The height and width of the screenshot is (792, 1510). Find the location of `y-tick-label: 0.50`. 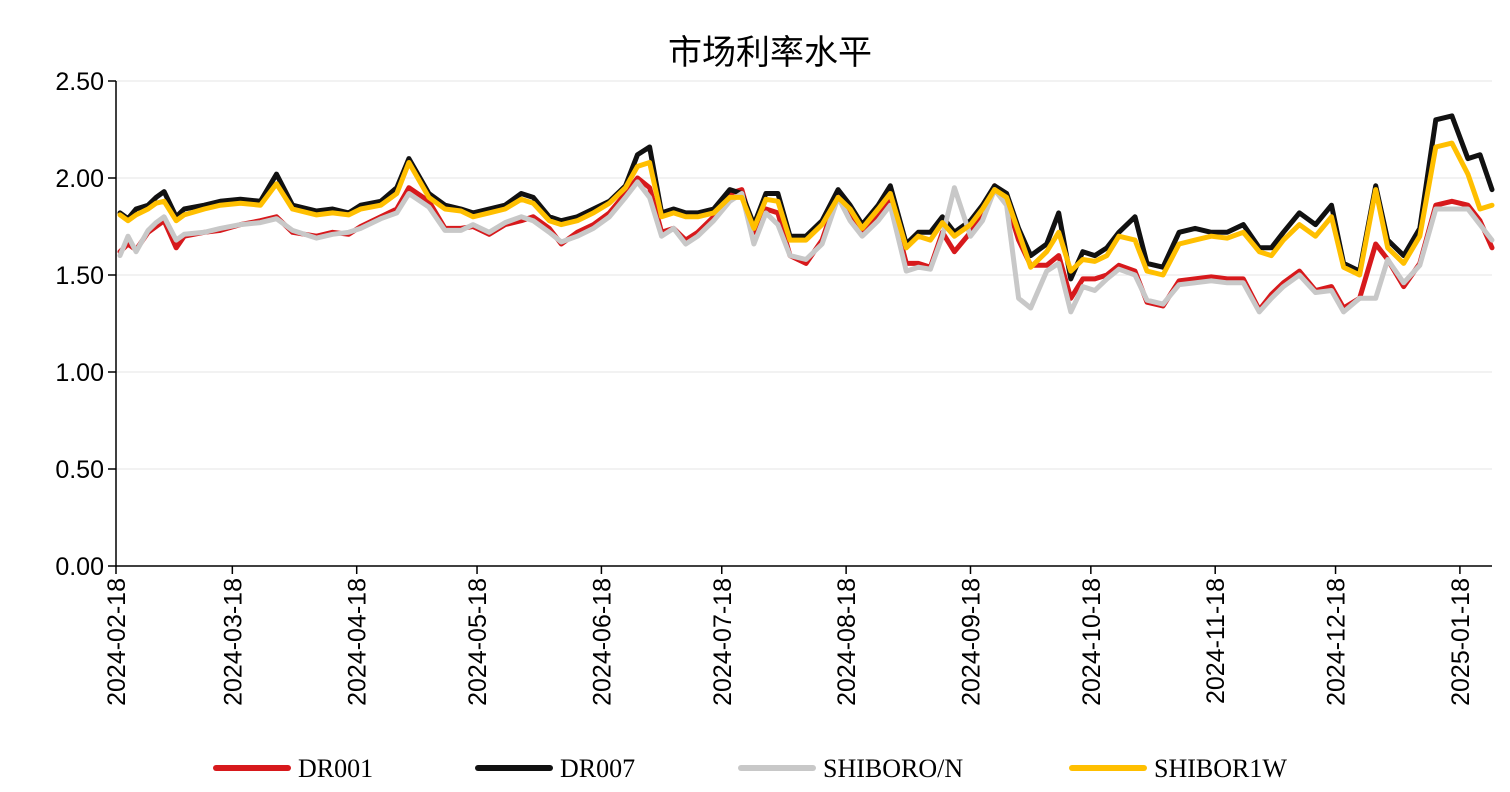

y-tick-label: 0.50 is located at coordinates (79, 470).